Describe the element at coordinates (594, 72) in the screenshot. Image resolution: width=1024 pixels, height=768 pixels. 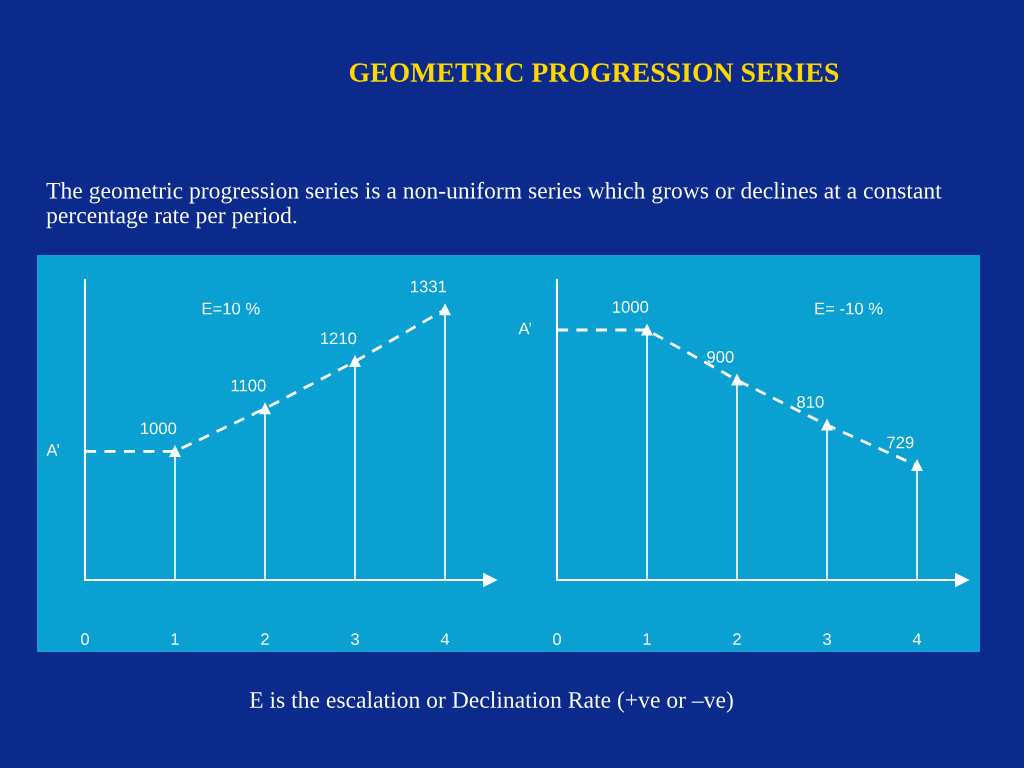
I see `text: GEOMETRIC PROGRESSION SERIES` at that location.